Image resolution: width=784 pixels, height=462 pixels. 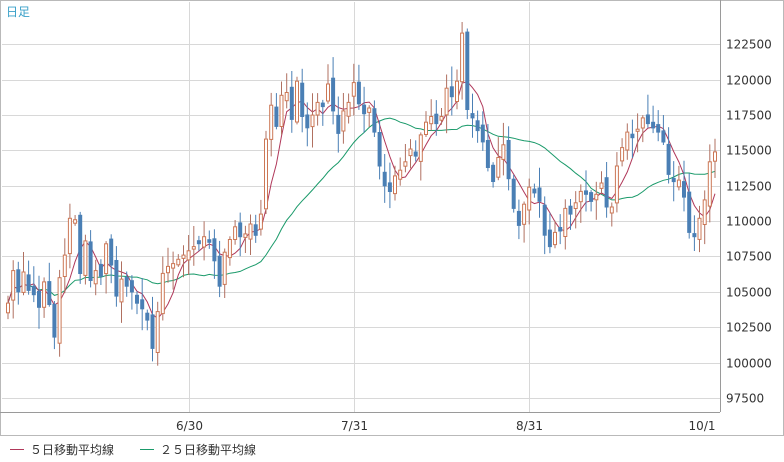 I want to click on y-tick-label: 112500, so click(x=749, y=187).